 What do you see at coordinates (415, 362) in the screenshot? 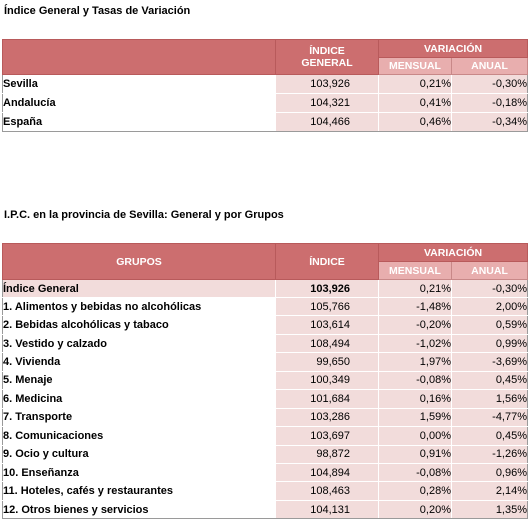
I see `row-mensual: 1,97%` at bounding box center [415, 362].